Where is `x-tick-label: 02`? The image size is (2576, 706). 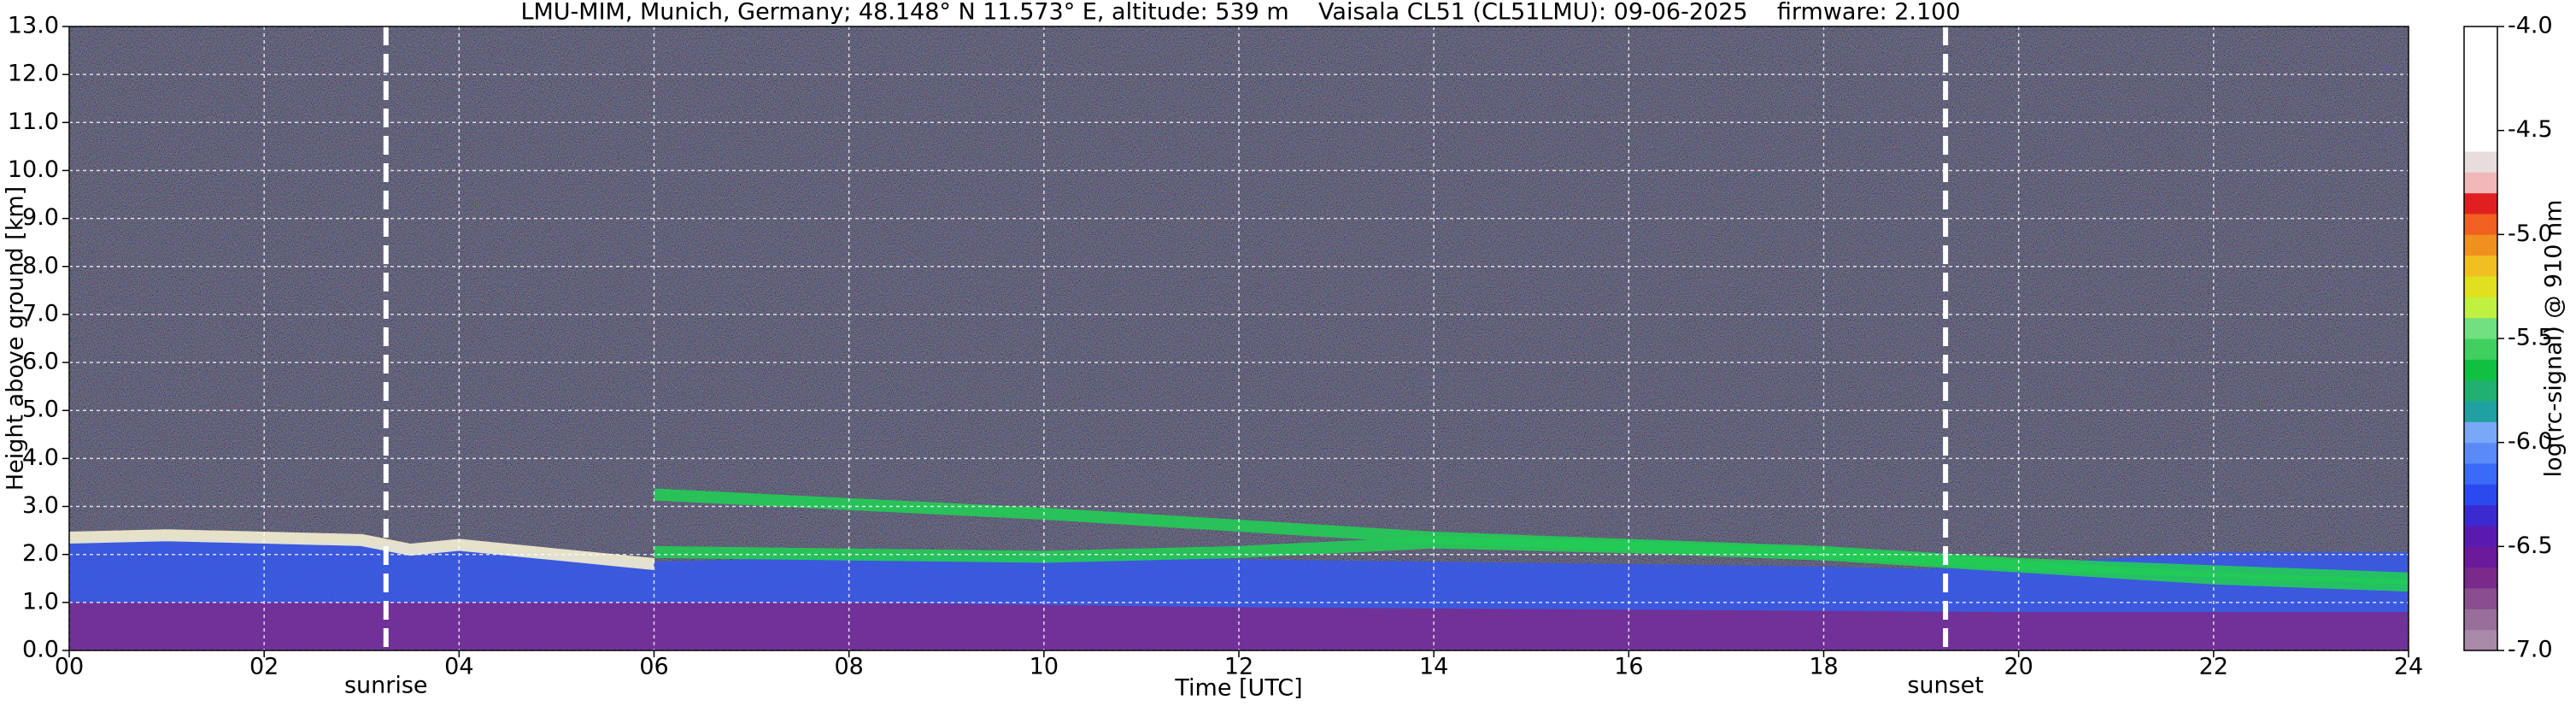 x-tick-label: 02 is located at coordinates (264, 667).